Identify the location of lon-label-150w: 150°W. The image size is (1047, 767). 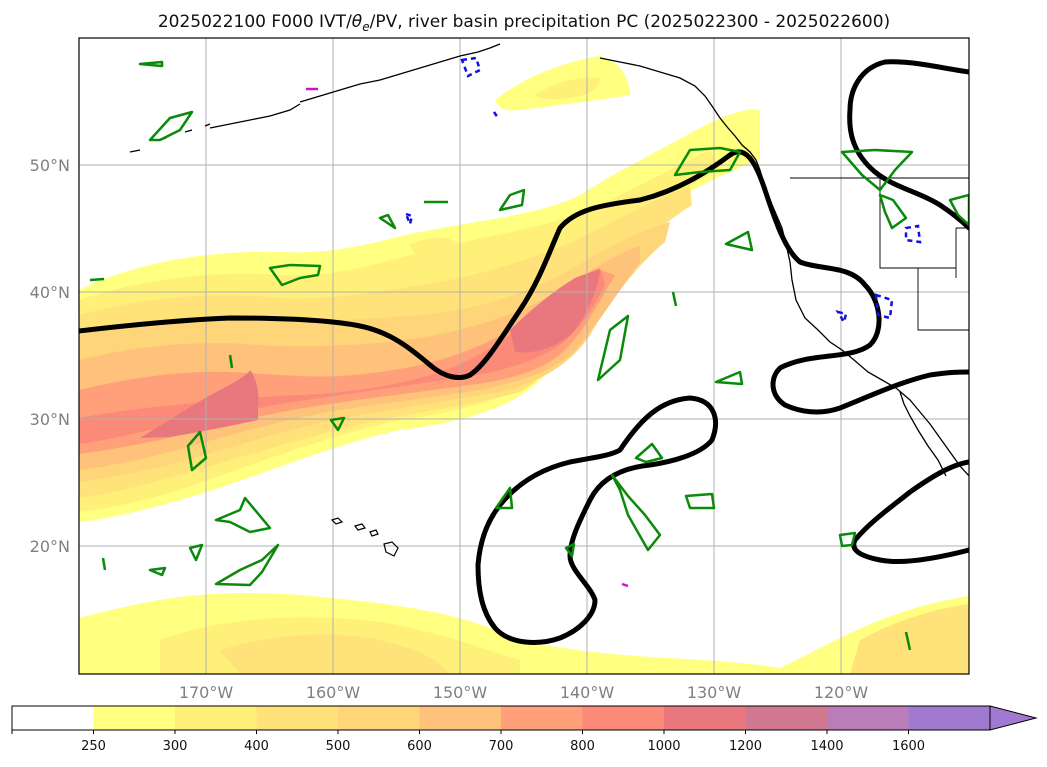
(460, 692).